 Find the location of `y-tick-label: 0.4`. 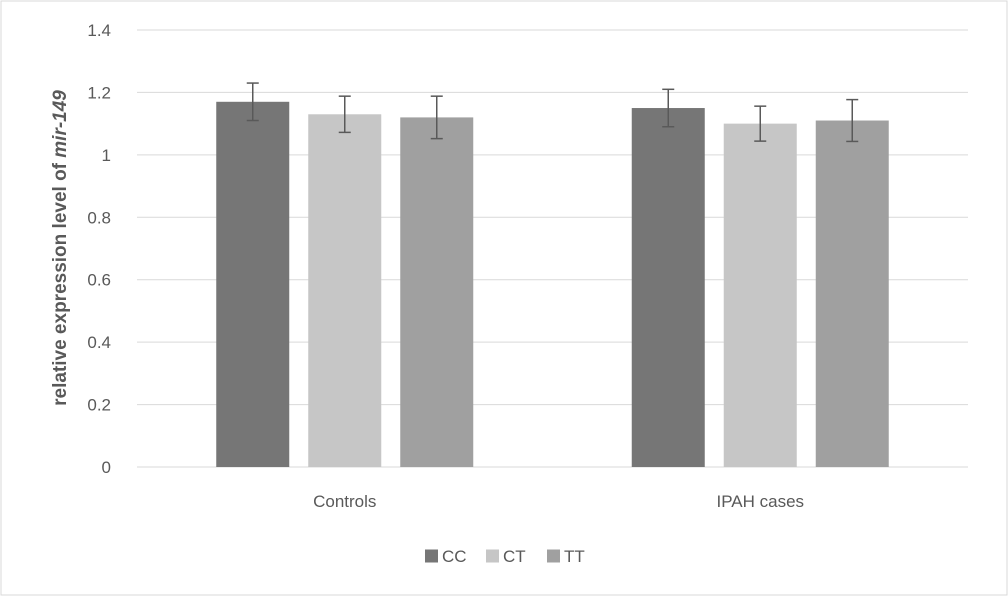

y-tick-label: 0.4 is located at coordinates (99, 342).